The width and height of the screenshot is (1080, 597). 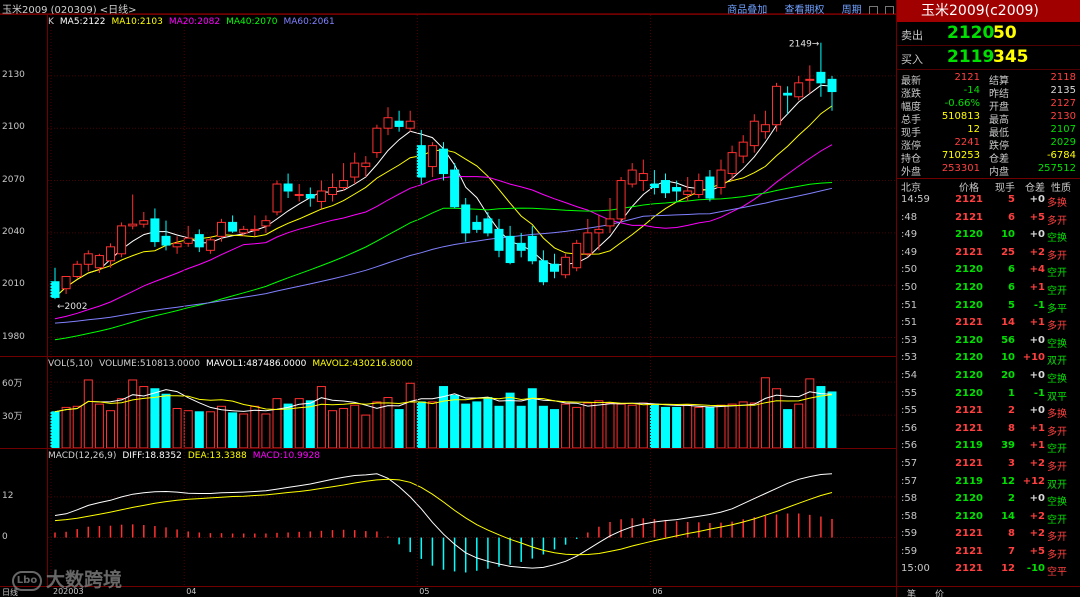 What do you see at coordinates (988, 465) in the screenshot?
I see `tick-row: :57 2121 3 +2 多开` at bounding box center [988, 465].